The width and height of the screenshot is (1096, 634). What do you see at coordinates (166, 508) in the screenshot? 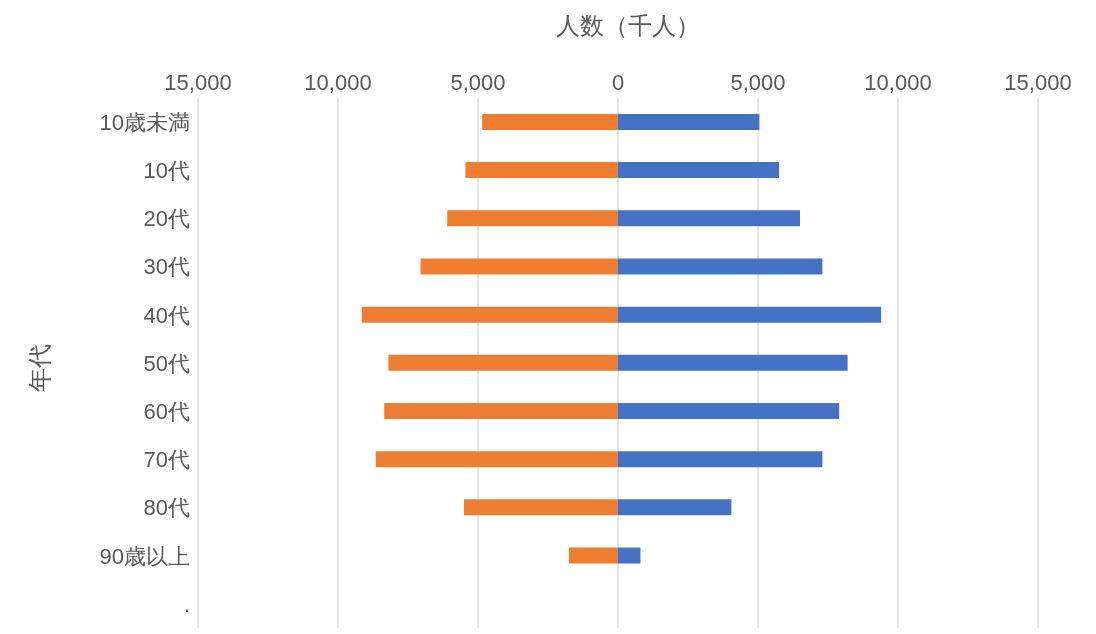
I see `y-tick-label: 80代` at bounding box center [166, 508].